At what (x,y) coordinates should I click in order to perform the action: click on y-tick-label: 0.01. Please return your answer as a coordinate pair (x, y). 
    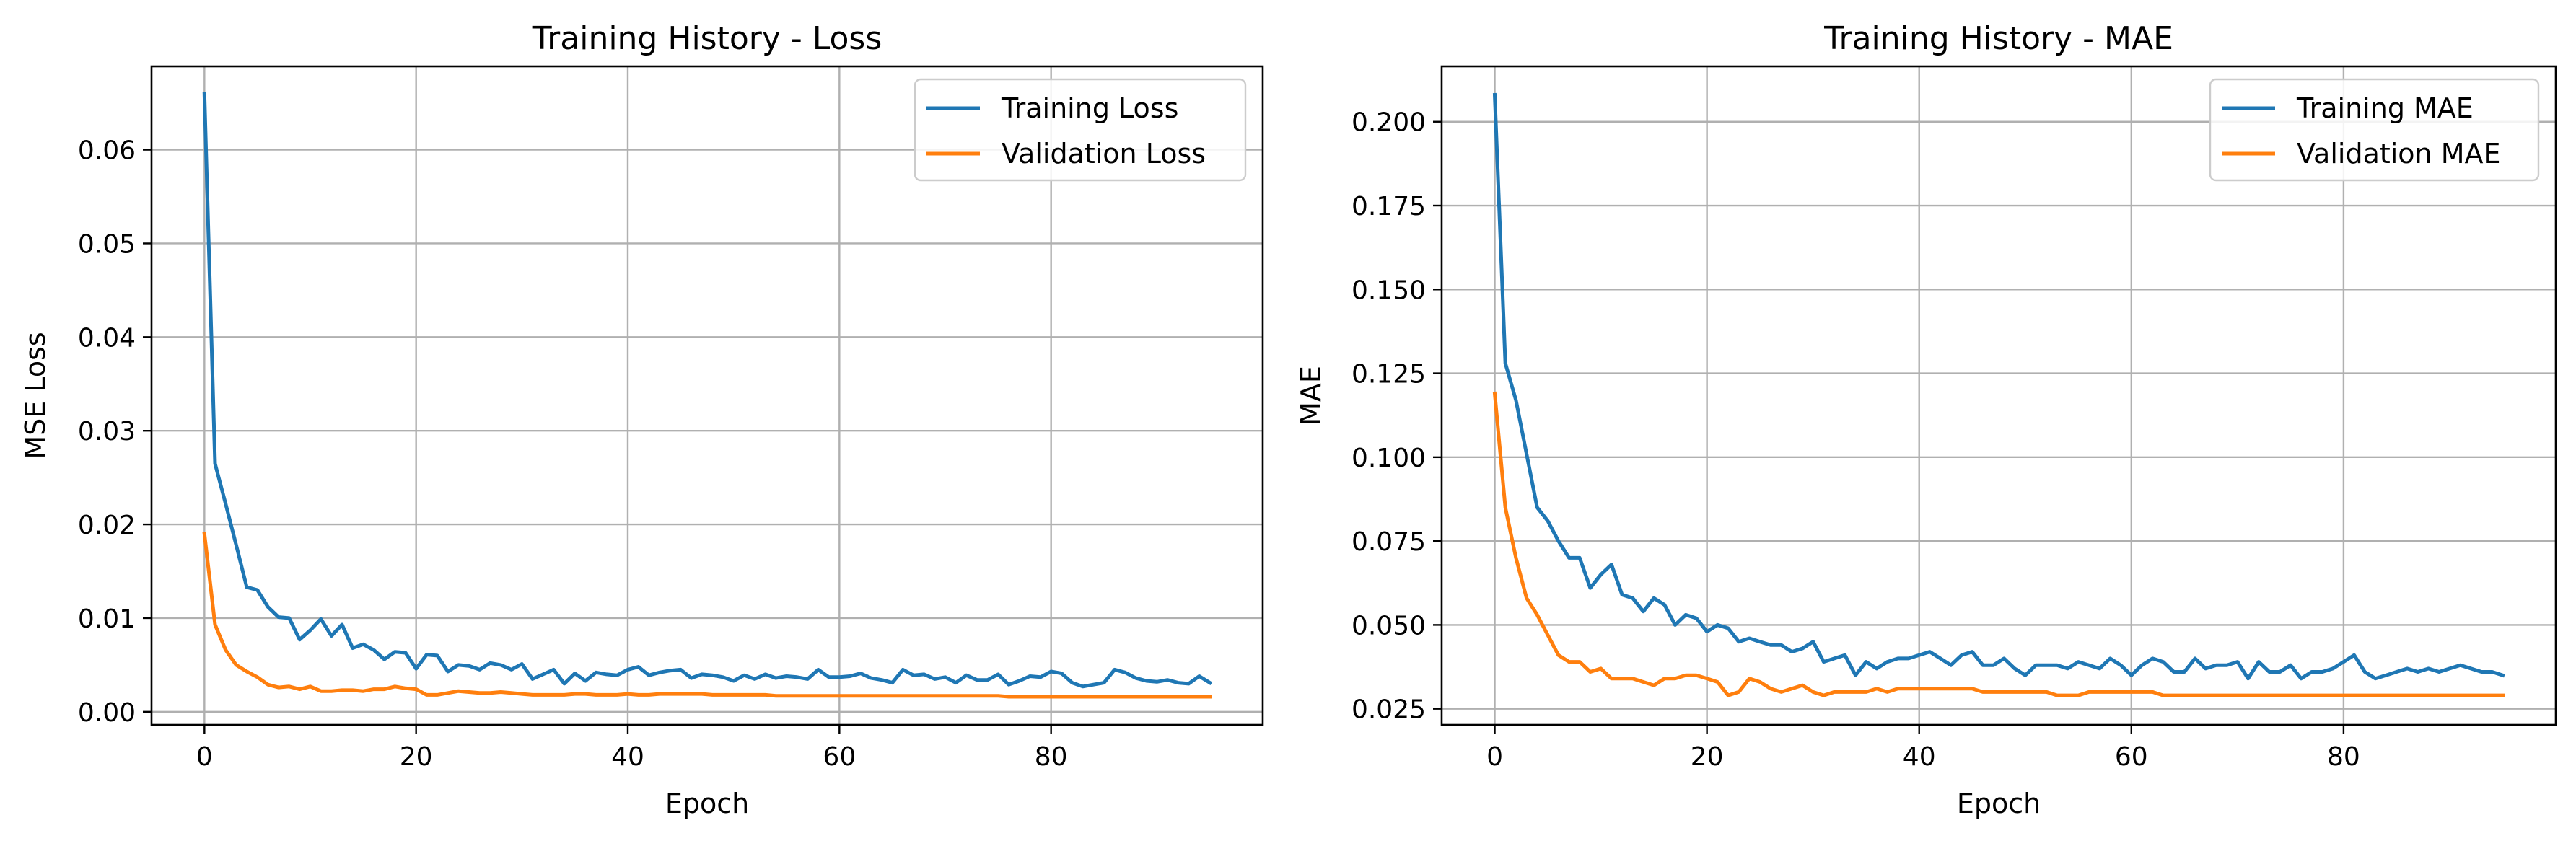
    Looking at the image, I should click on (107, 619).